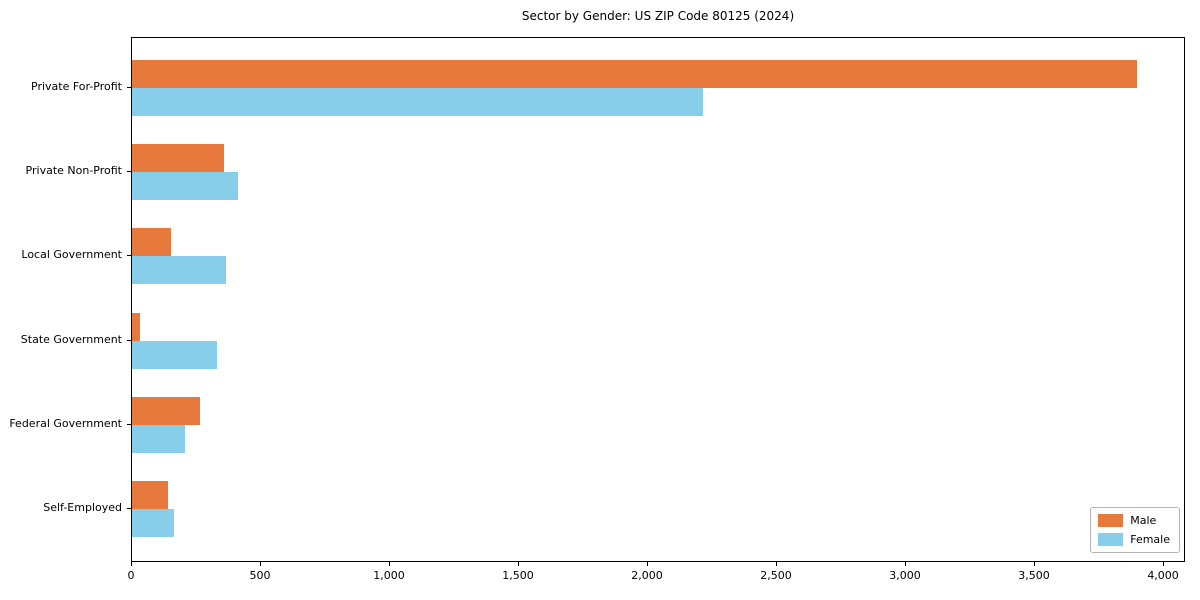 This screenshot has height=600, width=1200. What do you see at coordinates (1163, 575) in the screenshot?
I see `x-axis-tick-label: 4,000` at bounding box center [1163, 575].